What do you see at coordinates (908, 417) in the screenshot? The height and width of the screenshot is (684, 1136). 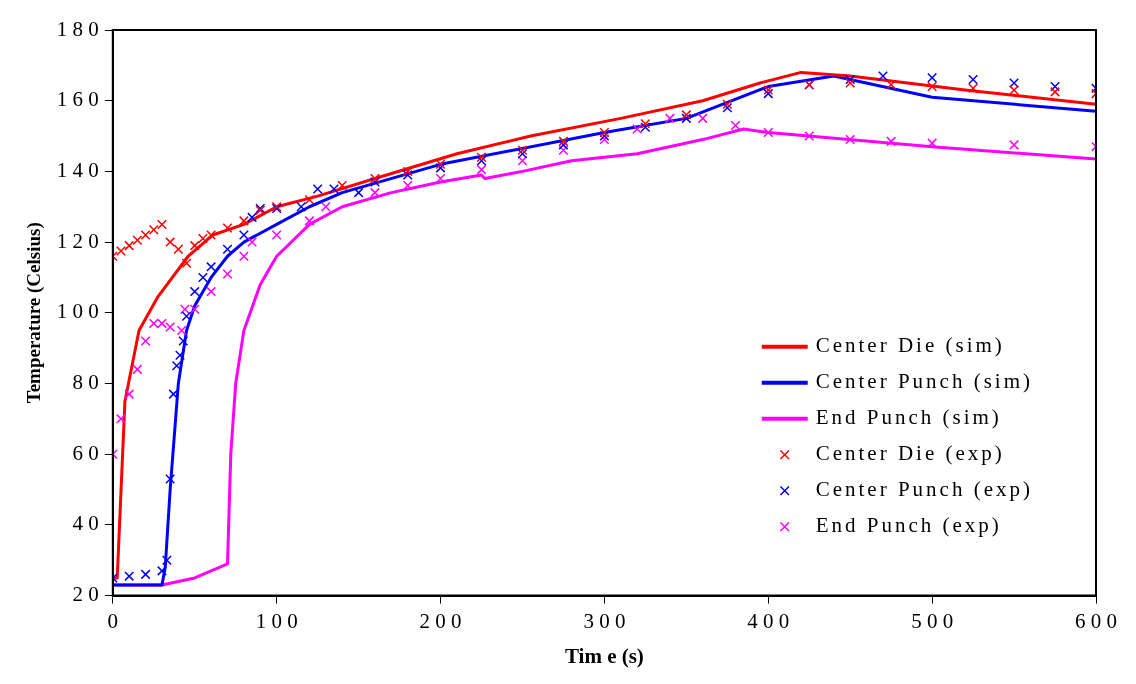 I see `legend-label: End Punch (sim)` at bounding box center [908, 417].